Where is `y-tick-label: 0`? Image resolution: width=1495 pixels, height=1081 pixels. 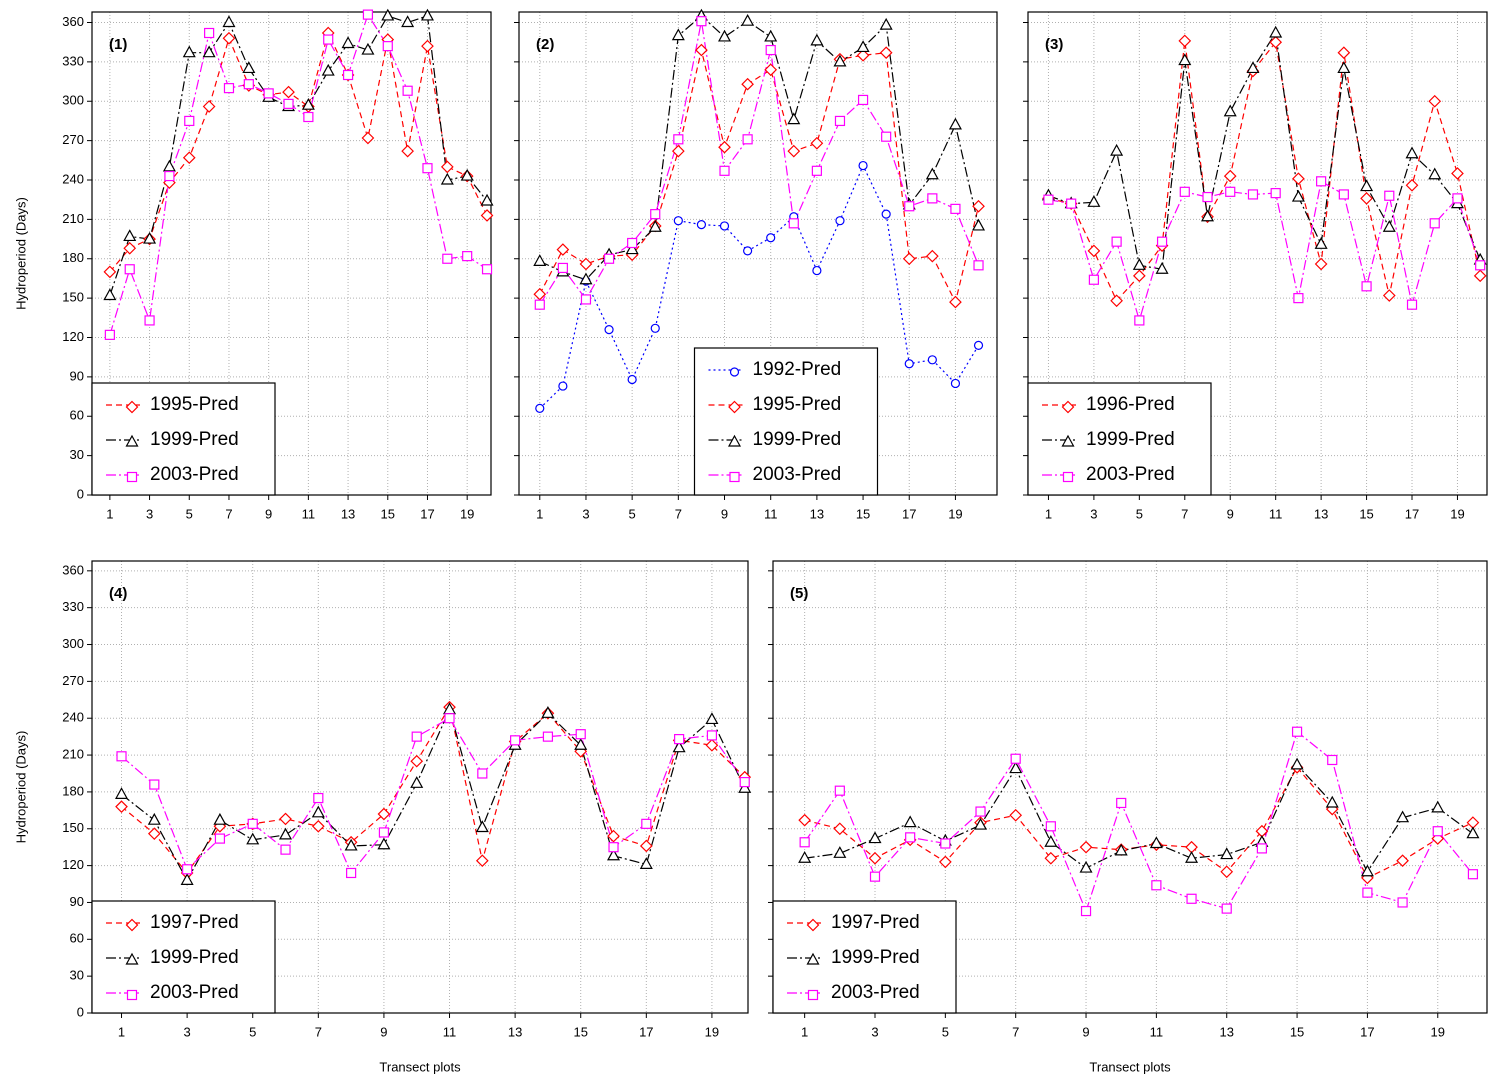
y-tick-label: 0 is located at coordinates (80, 1011).